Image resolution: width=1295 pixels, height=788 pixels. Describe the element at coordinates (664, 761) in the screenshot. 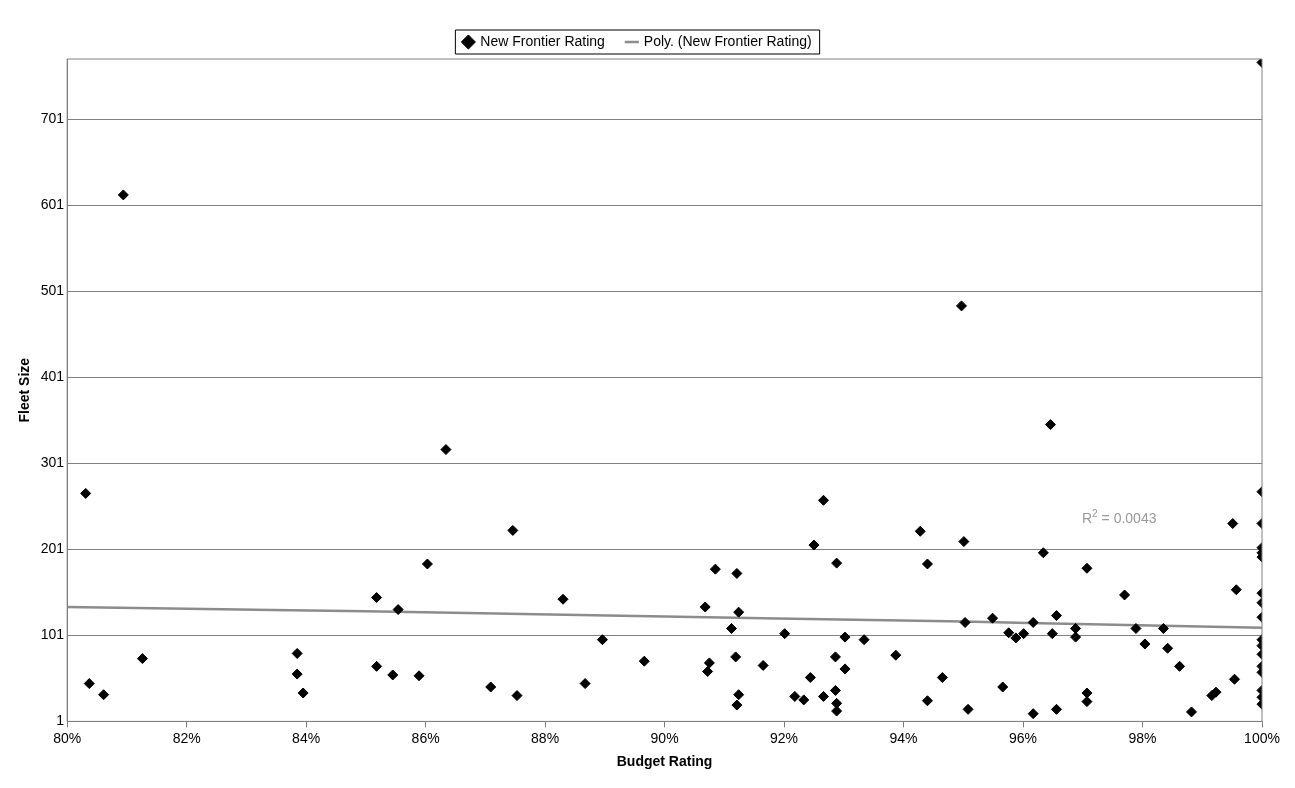

I see `x-axis-title: Budget Rating` at that location.